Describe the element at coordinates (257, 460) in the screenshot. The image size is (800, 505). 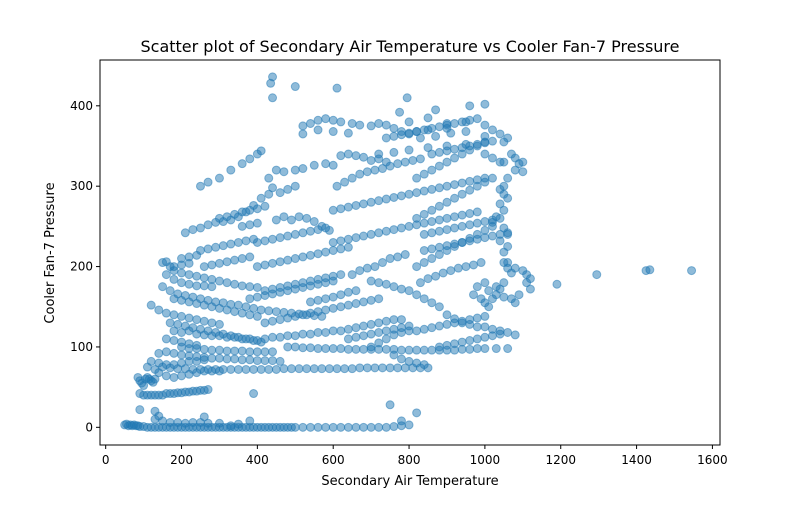
I see `x-tick-label: 400` at that location.